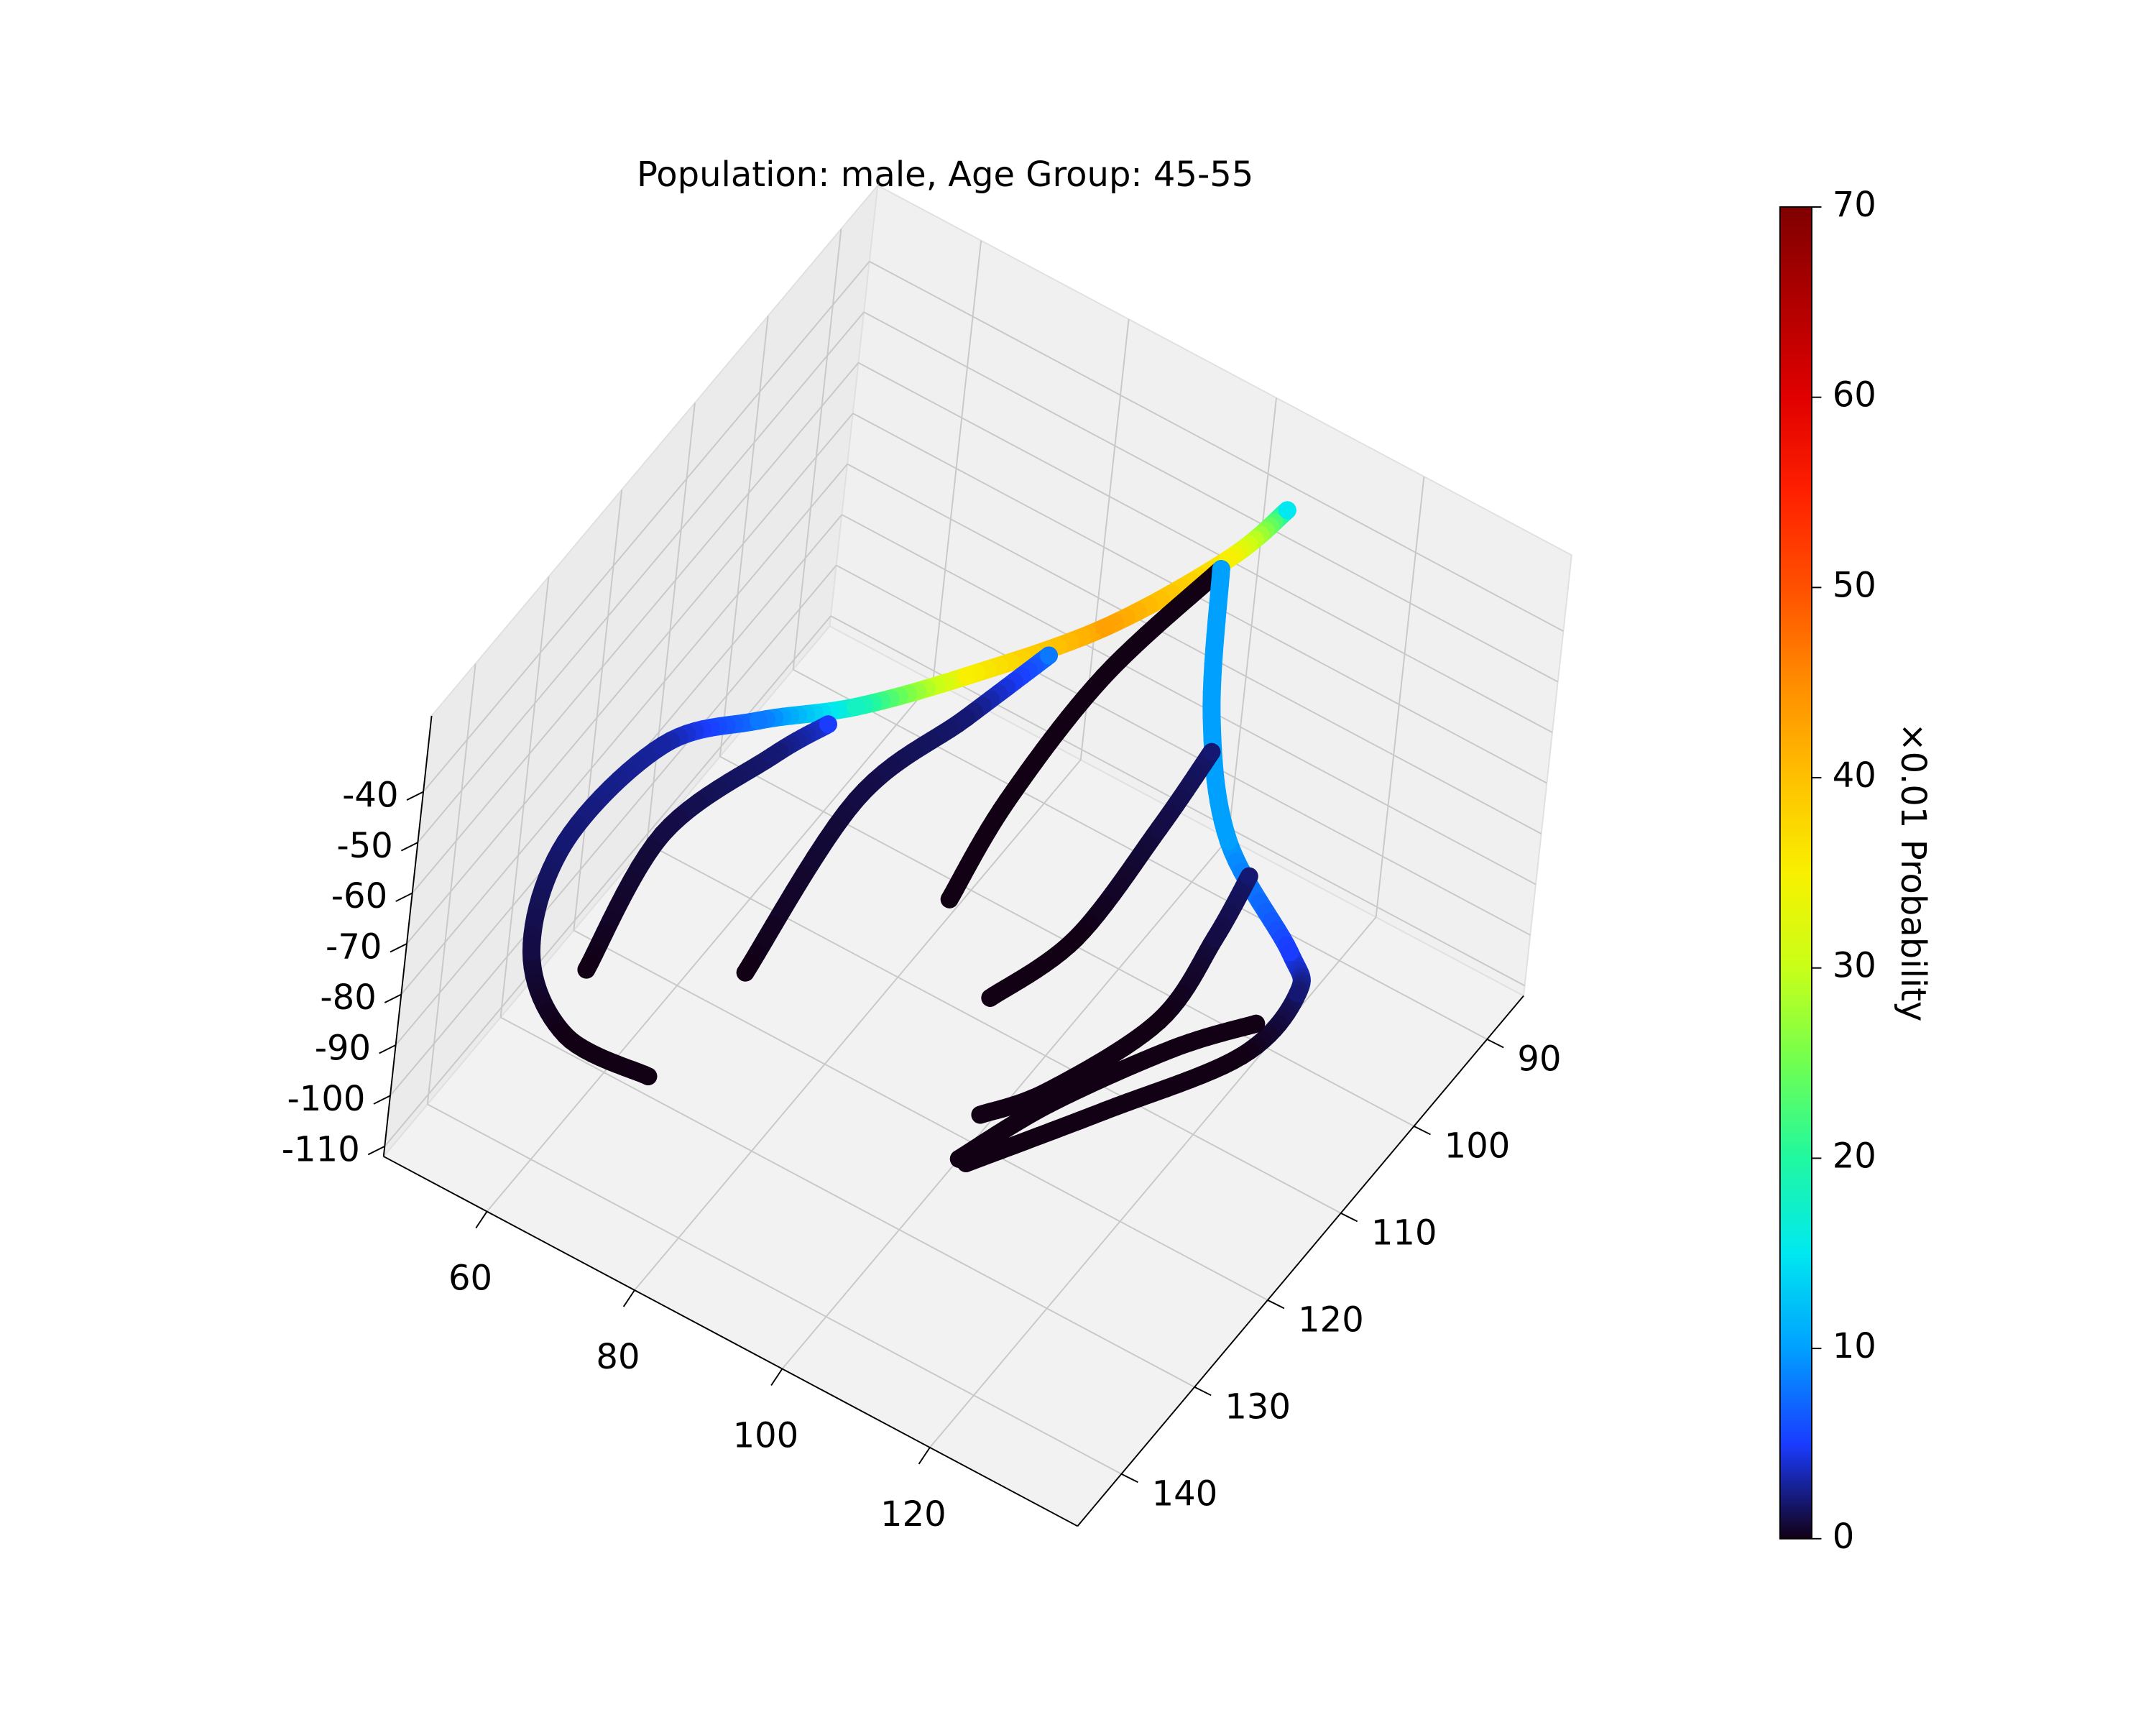  Describe the element at coordinates (1854, 1346) in the screenshot. I see `colorbar-tick-label: 10` at that location.